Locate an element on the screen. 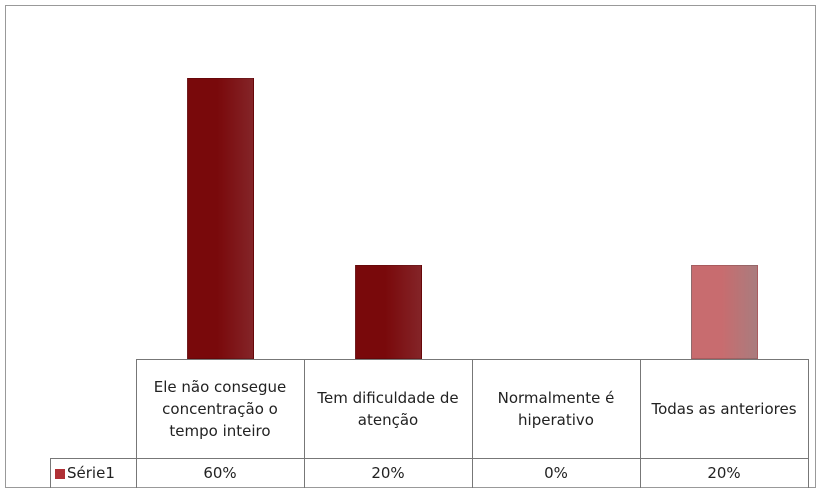  legend-key is located at coordinates (60, 474).